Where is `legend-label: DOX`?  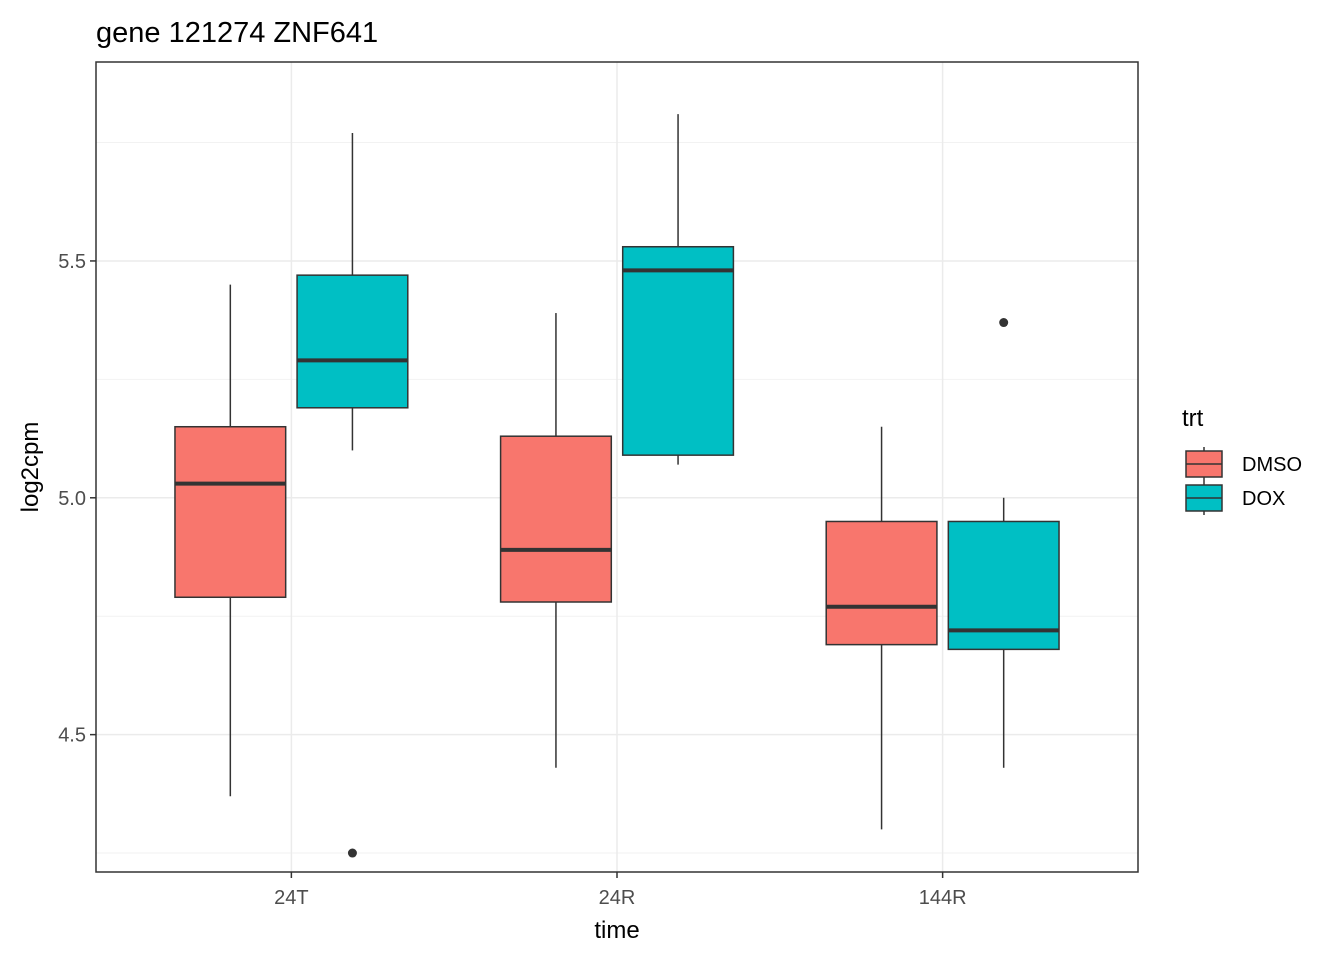 legend-label: DOX is located at coordinates (1263, 499).